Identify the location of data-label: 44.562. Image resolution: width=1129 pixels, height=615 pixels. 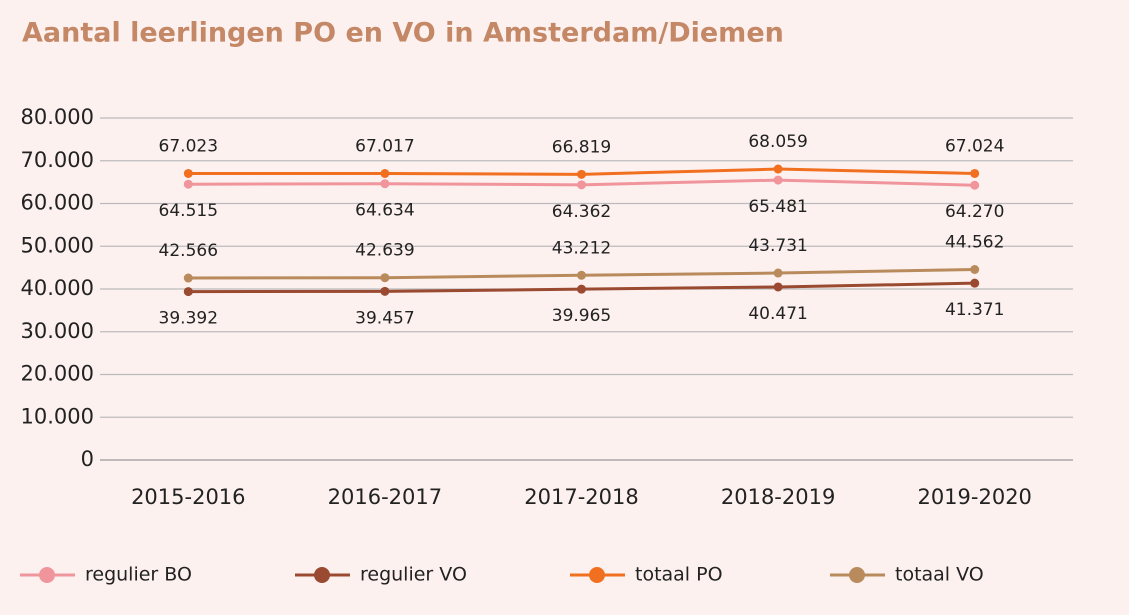
(974, 242).